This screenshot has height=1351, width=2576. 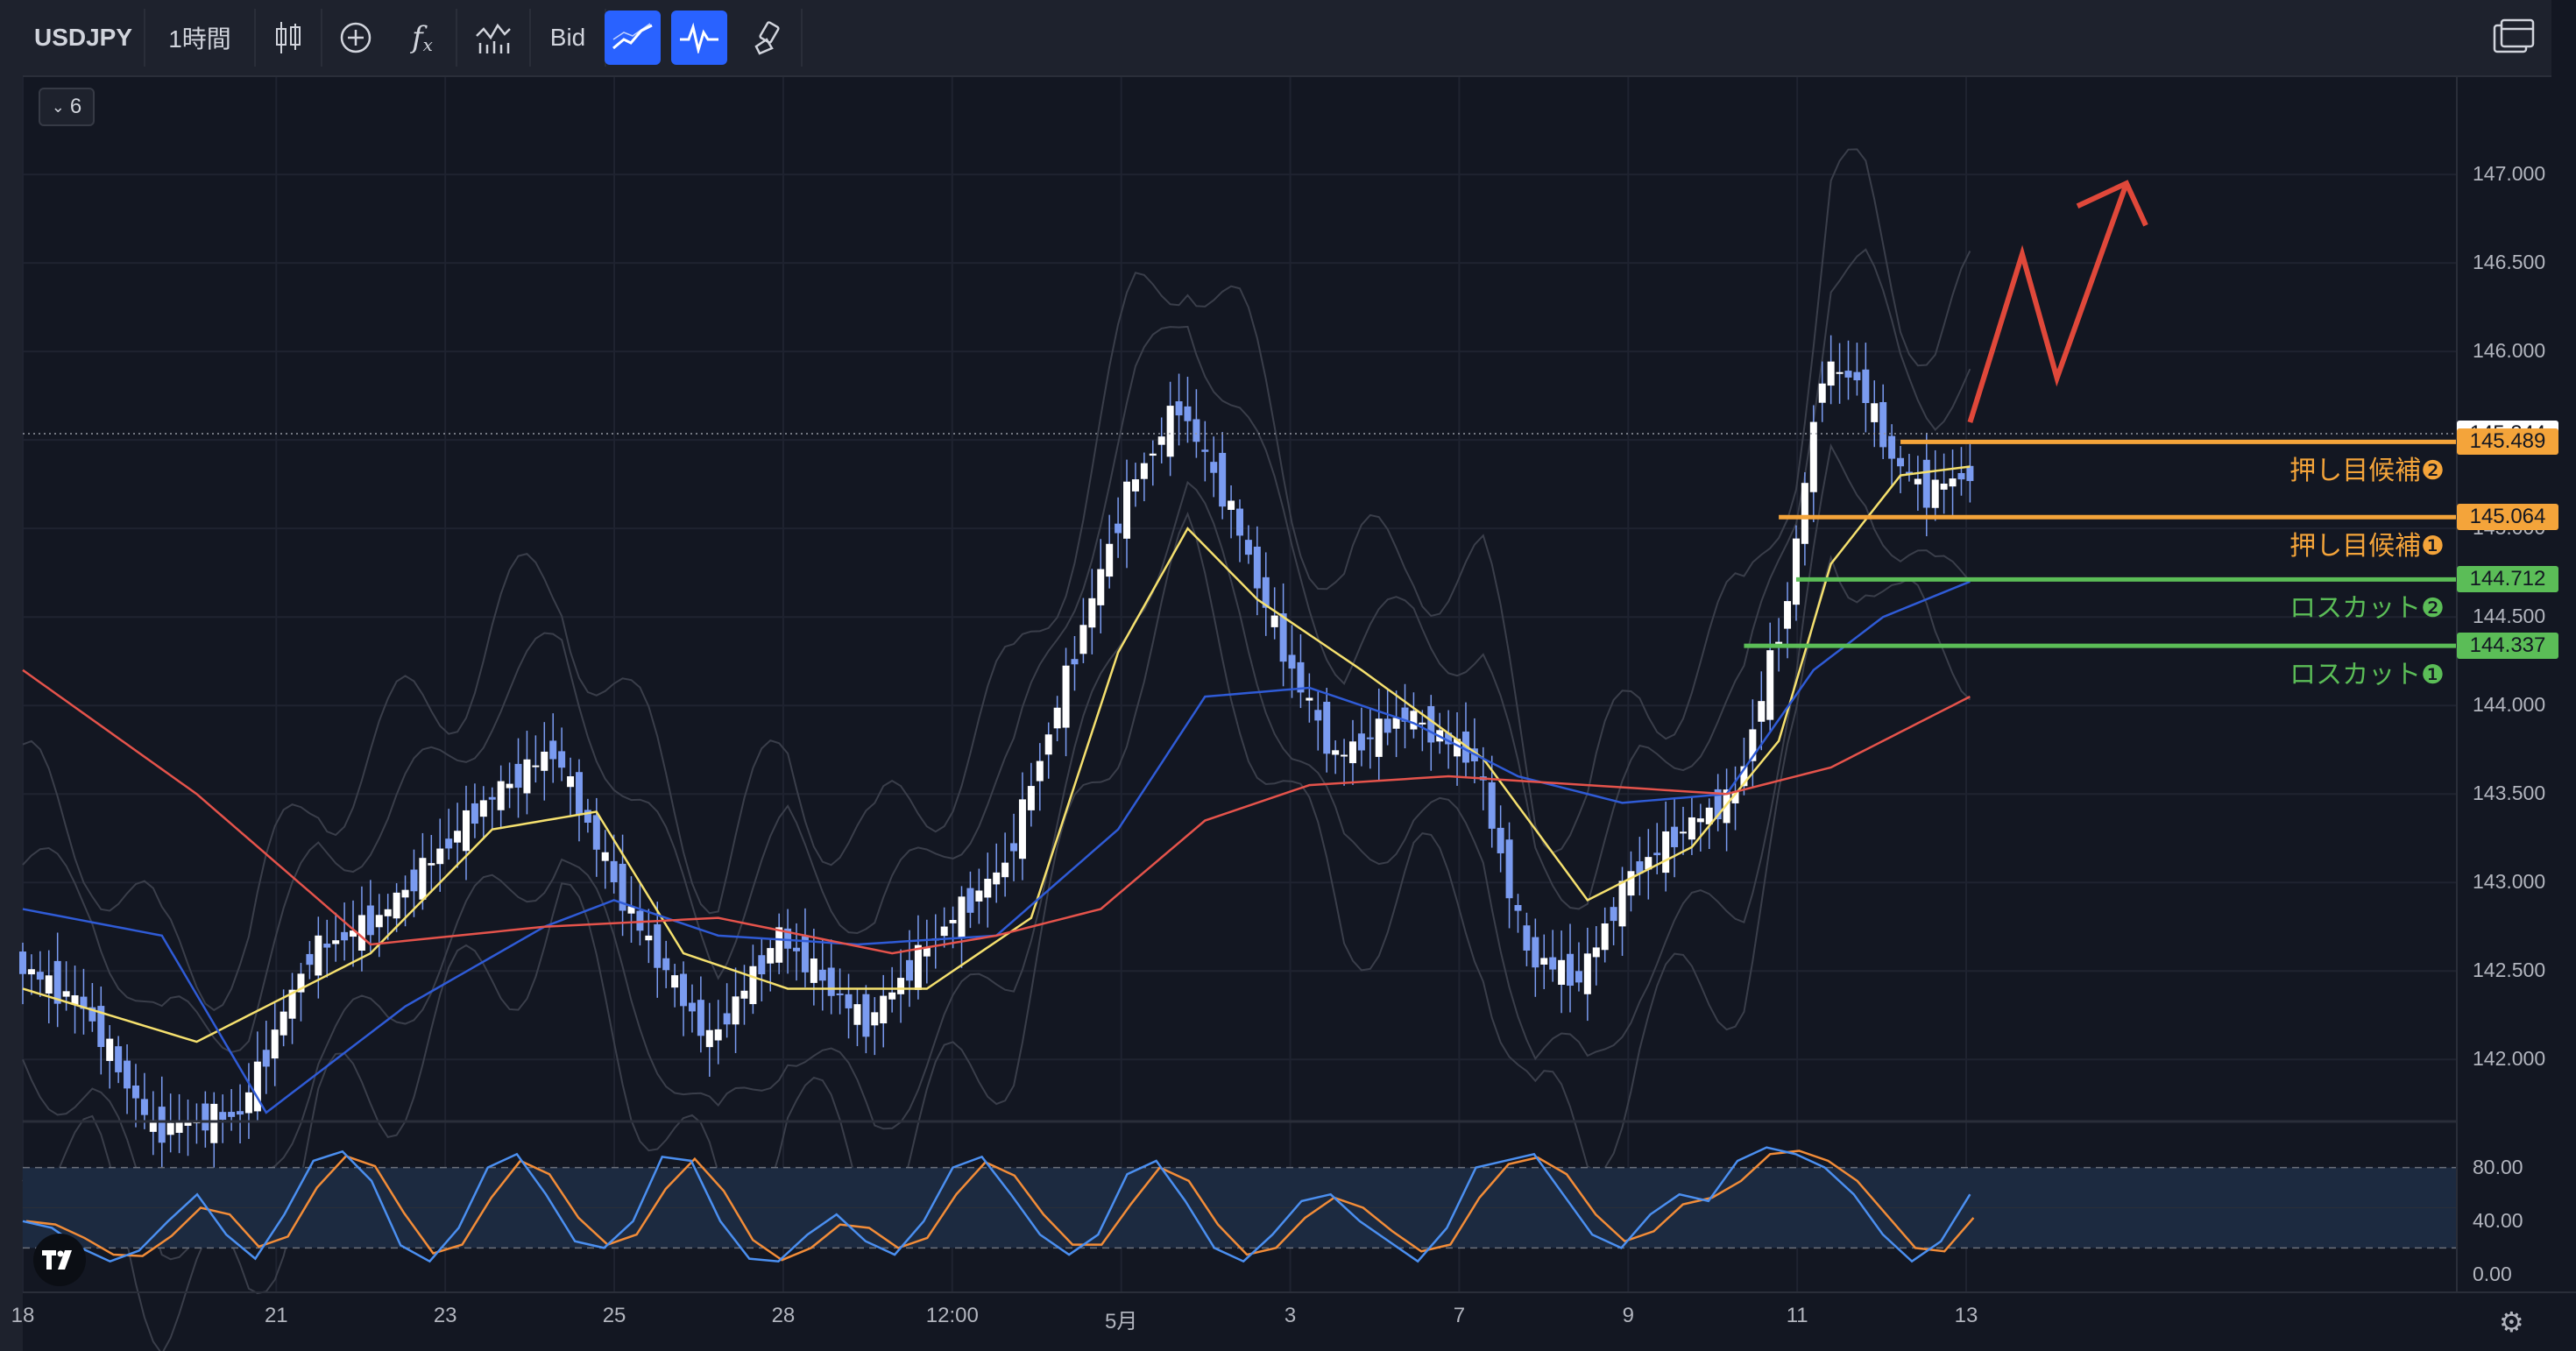 What do you see at coordinates (2057, 301) in the screenshot?
I see `forecast-arrow` at bounding box center [2057, 301].